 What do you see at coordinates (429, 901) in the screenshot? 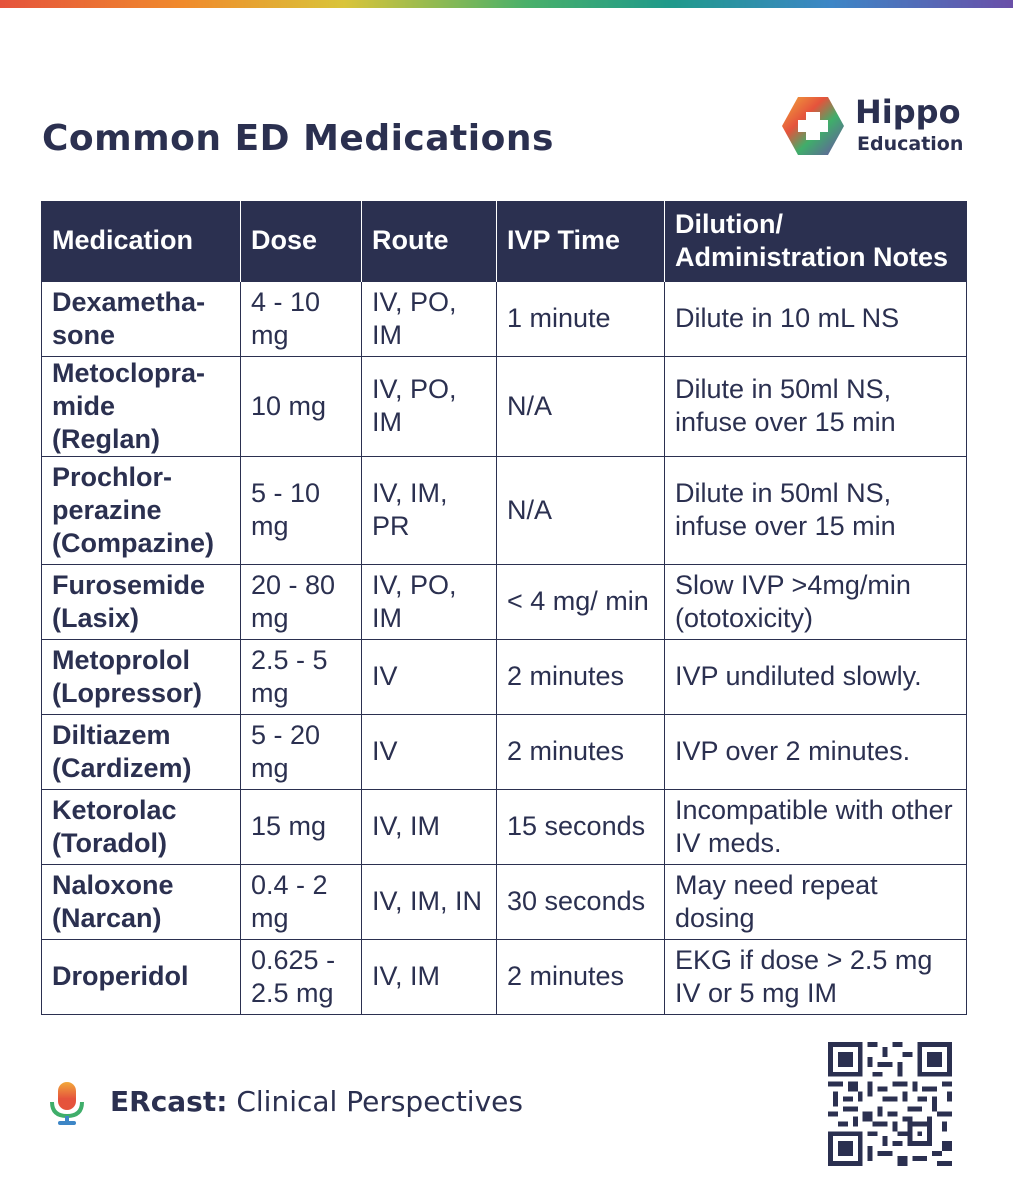
I see `cell-route: IV, IM, IN` at bounding box center [429, 901].